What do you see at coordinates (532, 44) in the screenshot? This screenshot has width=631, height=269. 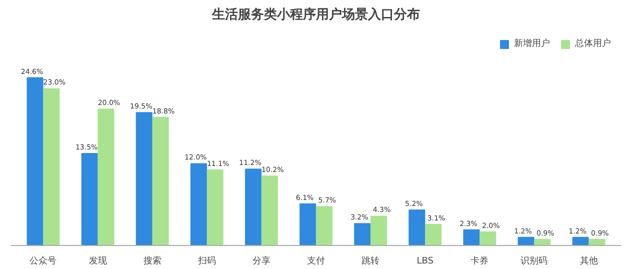 I see `legend-label: 新增用户` at bounding box center [532, 44].